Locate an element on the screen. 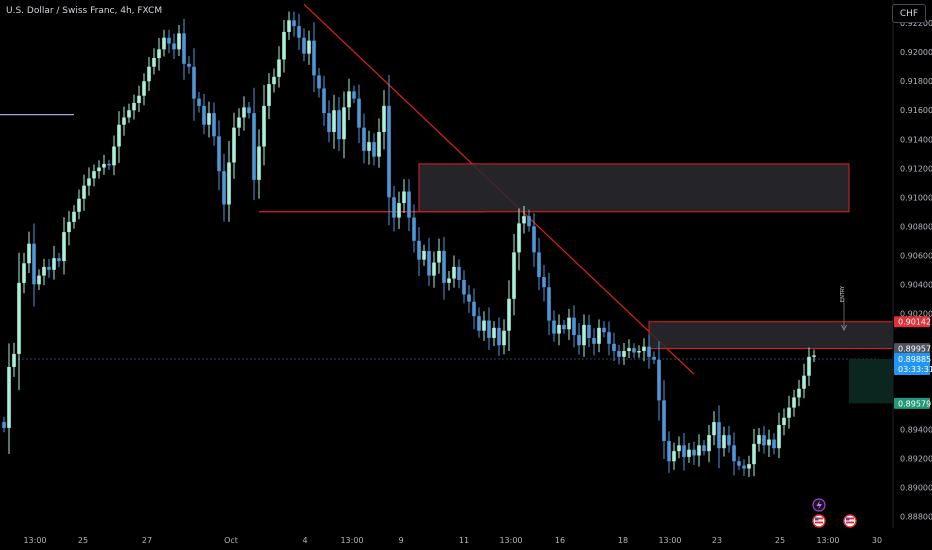 This screenshot has height=550, width=932. currency-button: CHF is located at coordinates (909, 13).